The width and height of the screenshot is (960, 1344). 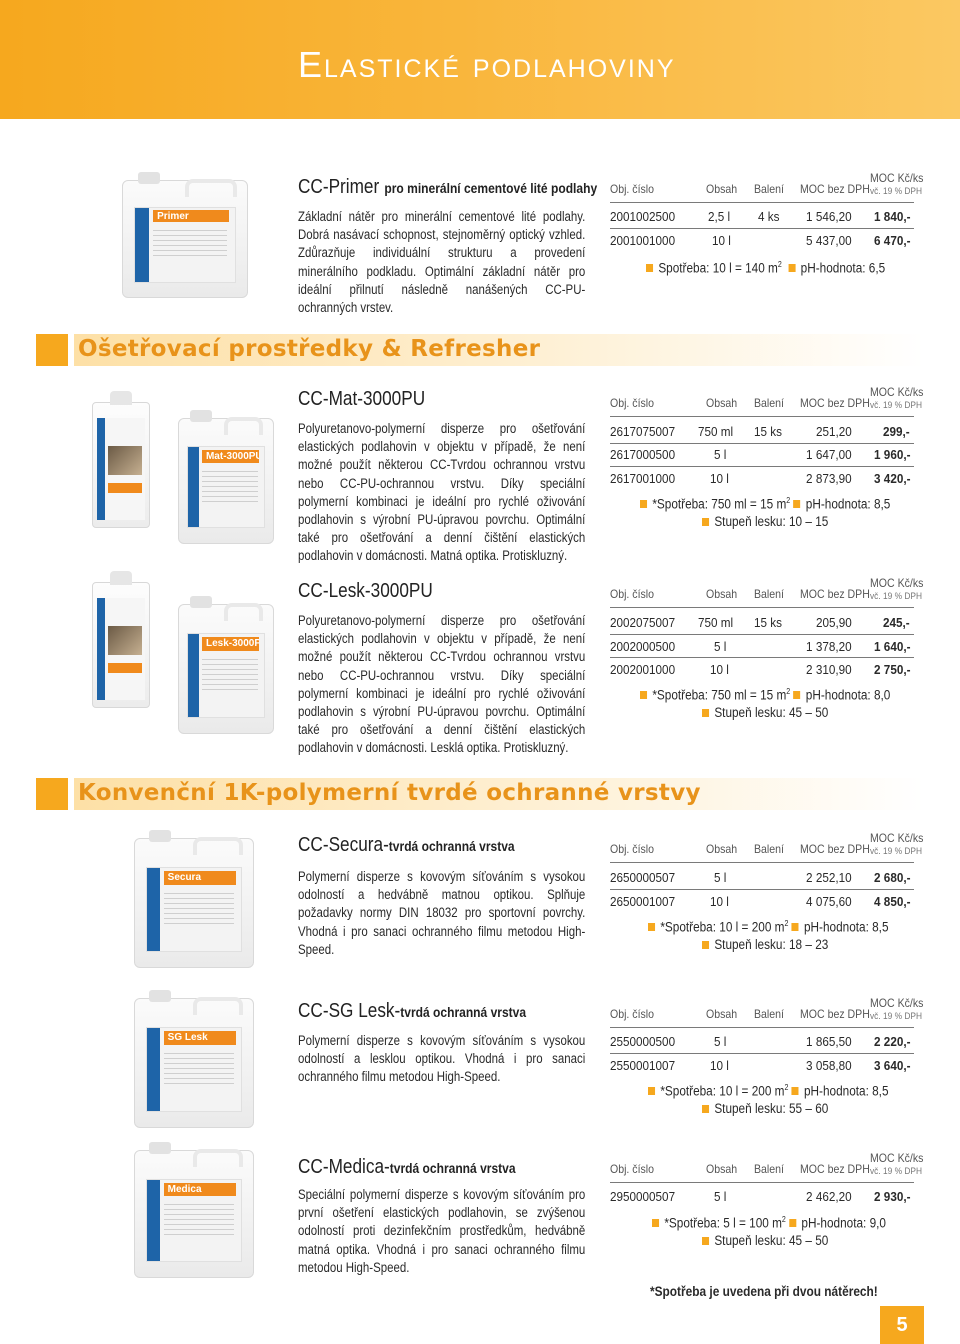 I want to click on page-number: 5, so click(x=902, y=1325).